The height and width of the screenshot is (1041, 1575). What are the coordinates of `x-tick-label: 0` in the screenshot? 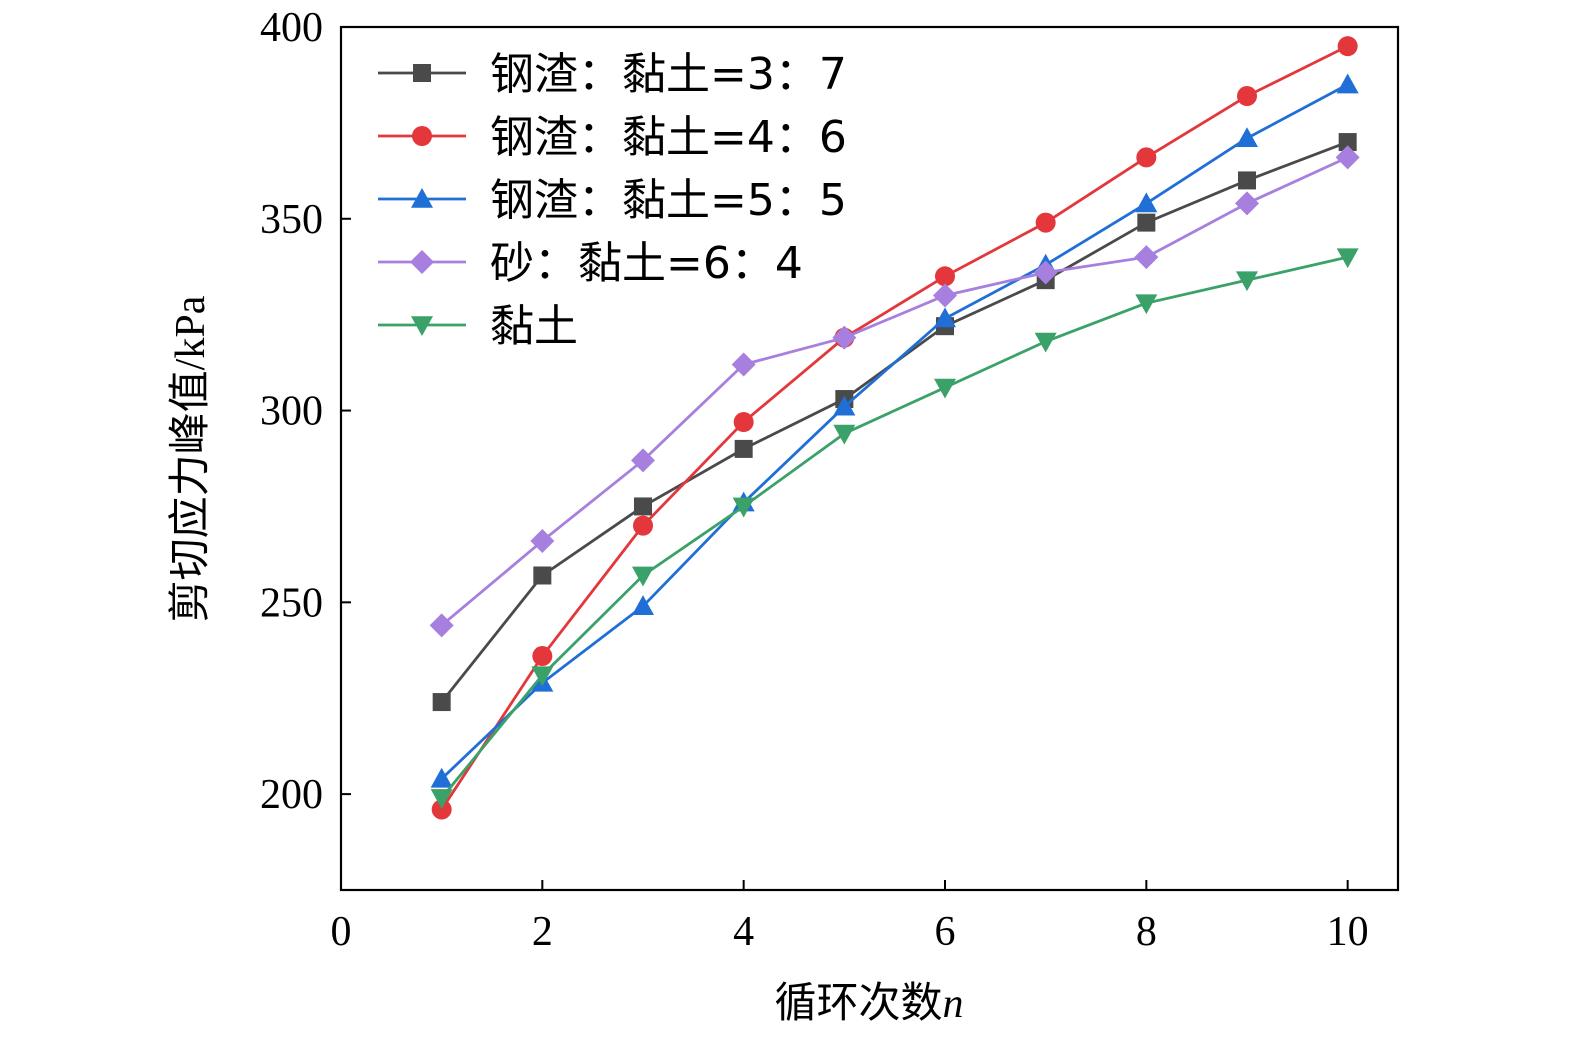 It's located at (341, 932).